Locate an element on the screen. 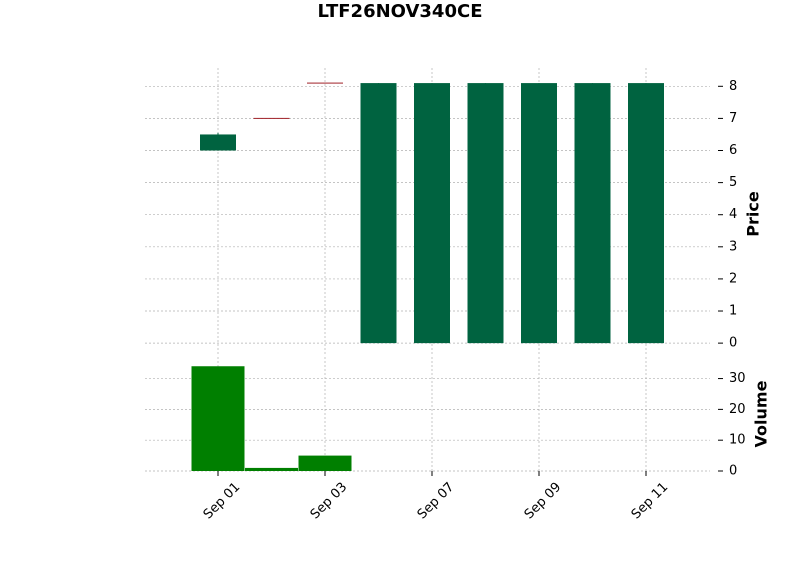 This screenshot has height=575, width=800. volume-tick-label: 30 is located at coordinates (737, 378).